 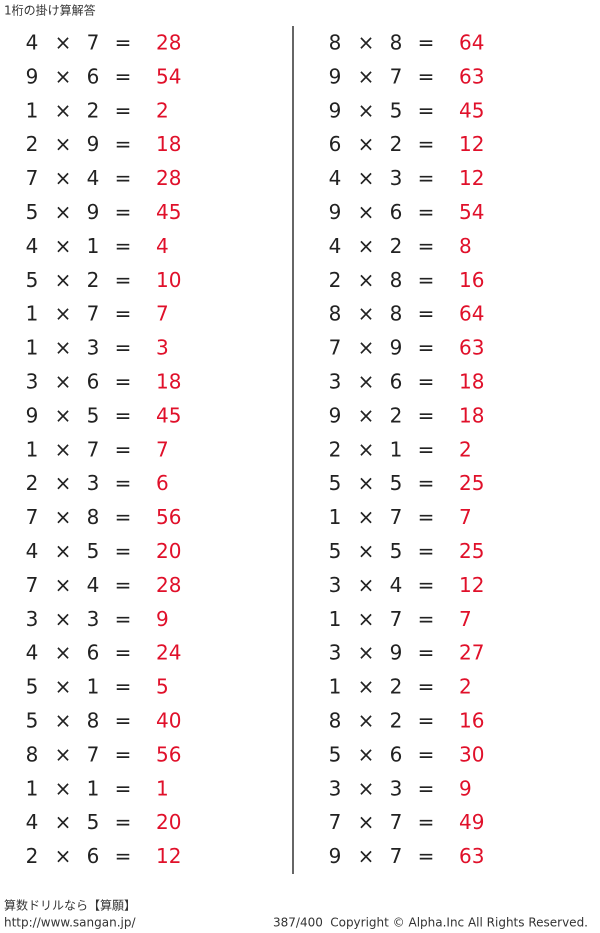 I want to click on answer: 25, so click(x=471, y=551).